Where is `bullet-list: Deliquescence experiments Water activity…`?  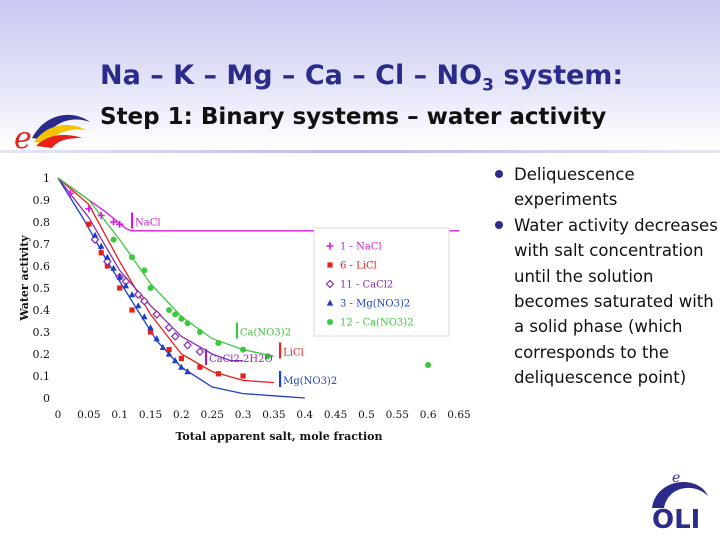 bullet-list: Deliquescence experiments Water activity… is located at coordinates (606, 276).